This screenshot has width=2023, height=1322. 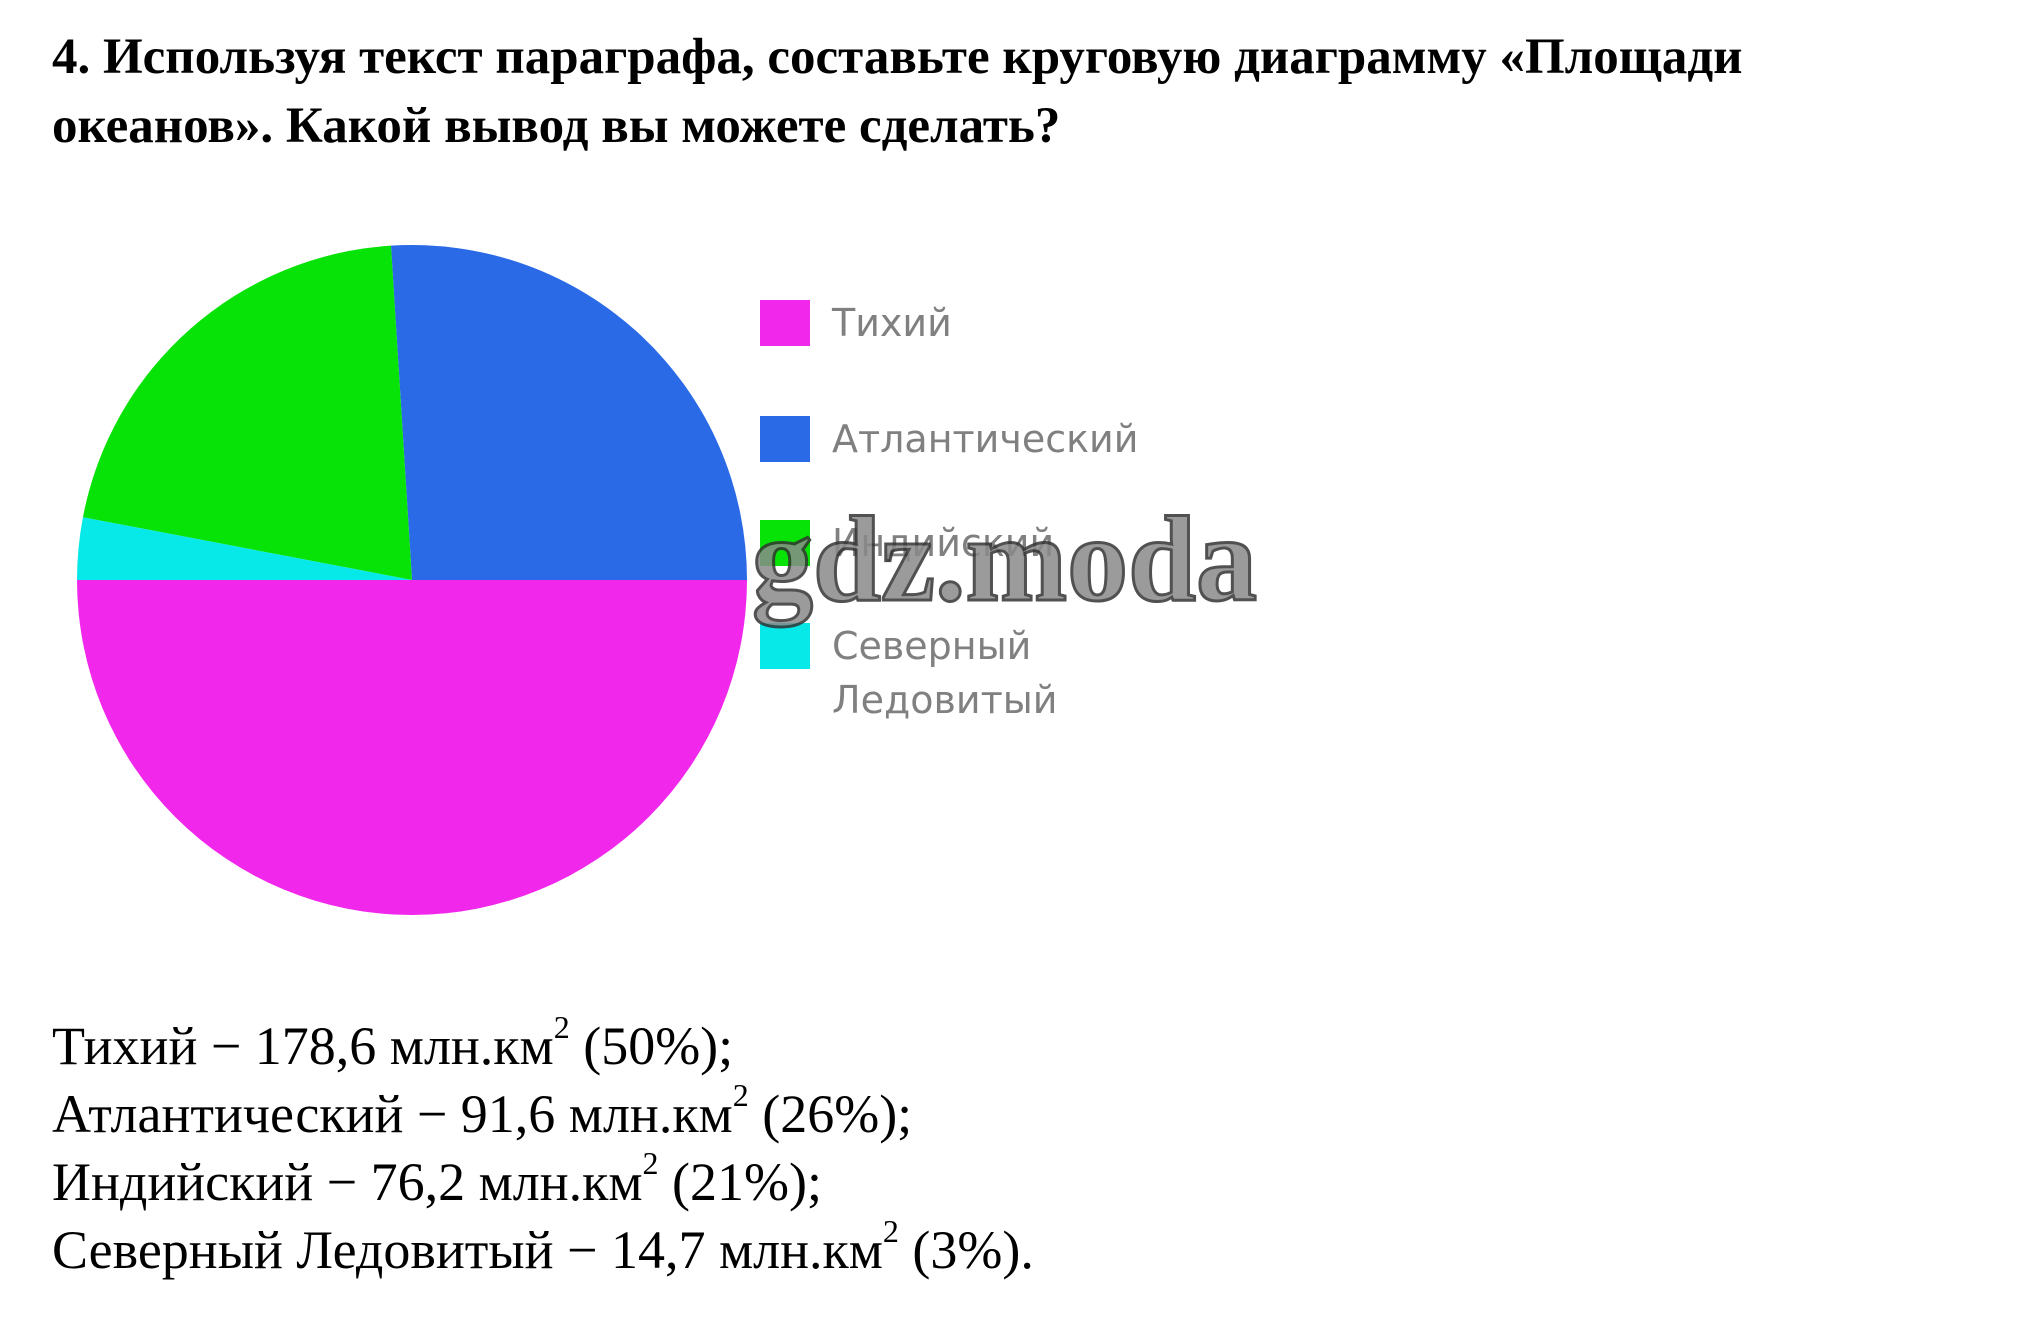 What do you see at coordinates (740, 1182) in the screenshot?
I see `answer-percent: (21%);` at bounding box center [740, 1182].